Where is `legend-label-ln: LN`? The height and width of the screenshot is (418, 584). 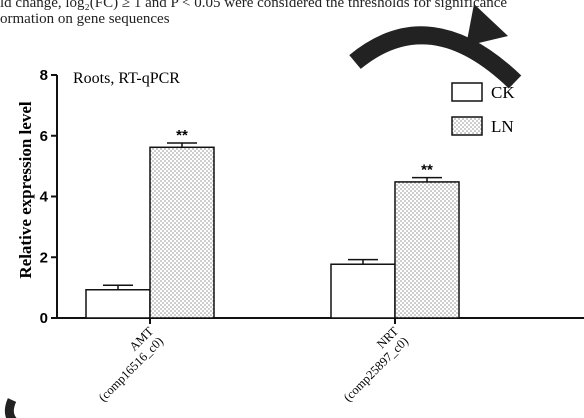
legend-label-ln: LN is located at coordinates (502, 126).